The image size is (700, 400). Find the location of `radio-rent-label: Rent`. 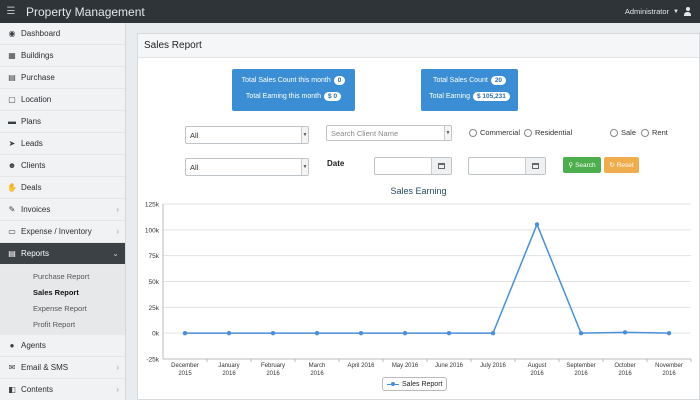

radio-rent-label: Rent is located at coordinates (660, 132).